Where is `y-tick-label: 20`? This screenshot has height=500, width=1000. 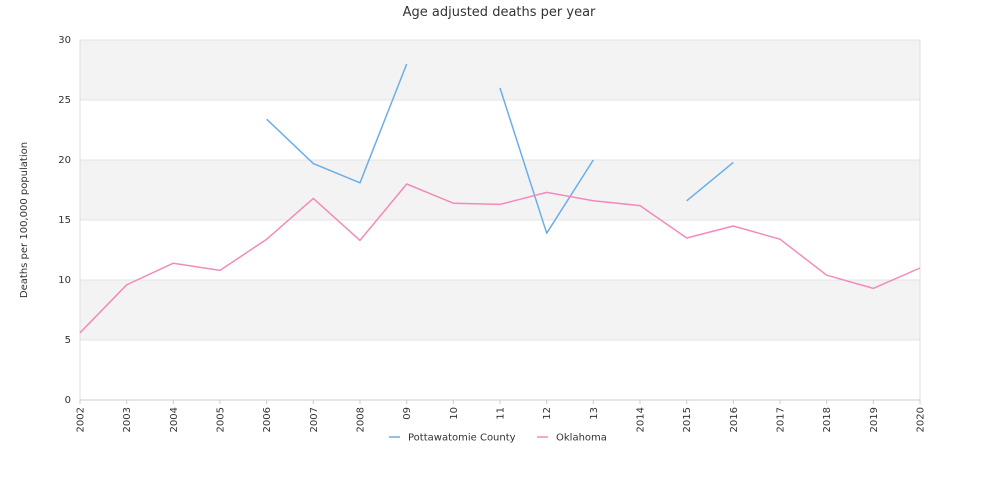 y-tick-label: 20 is located at coordinates (64, 160).